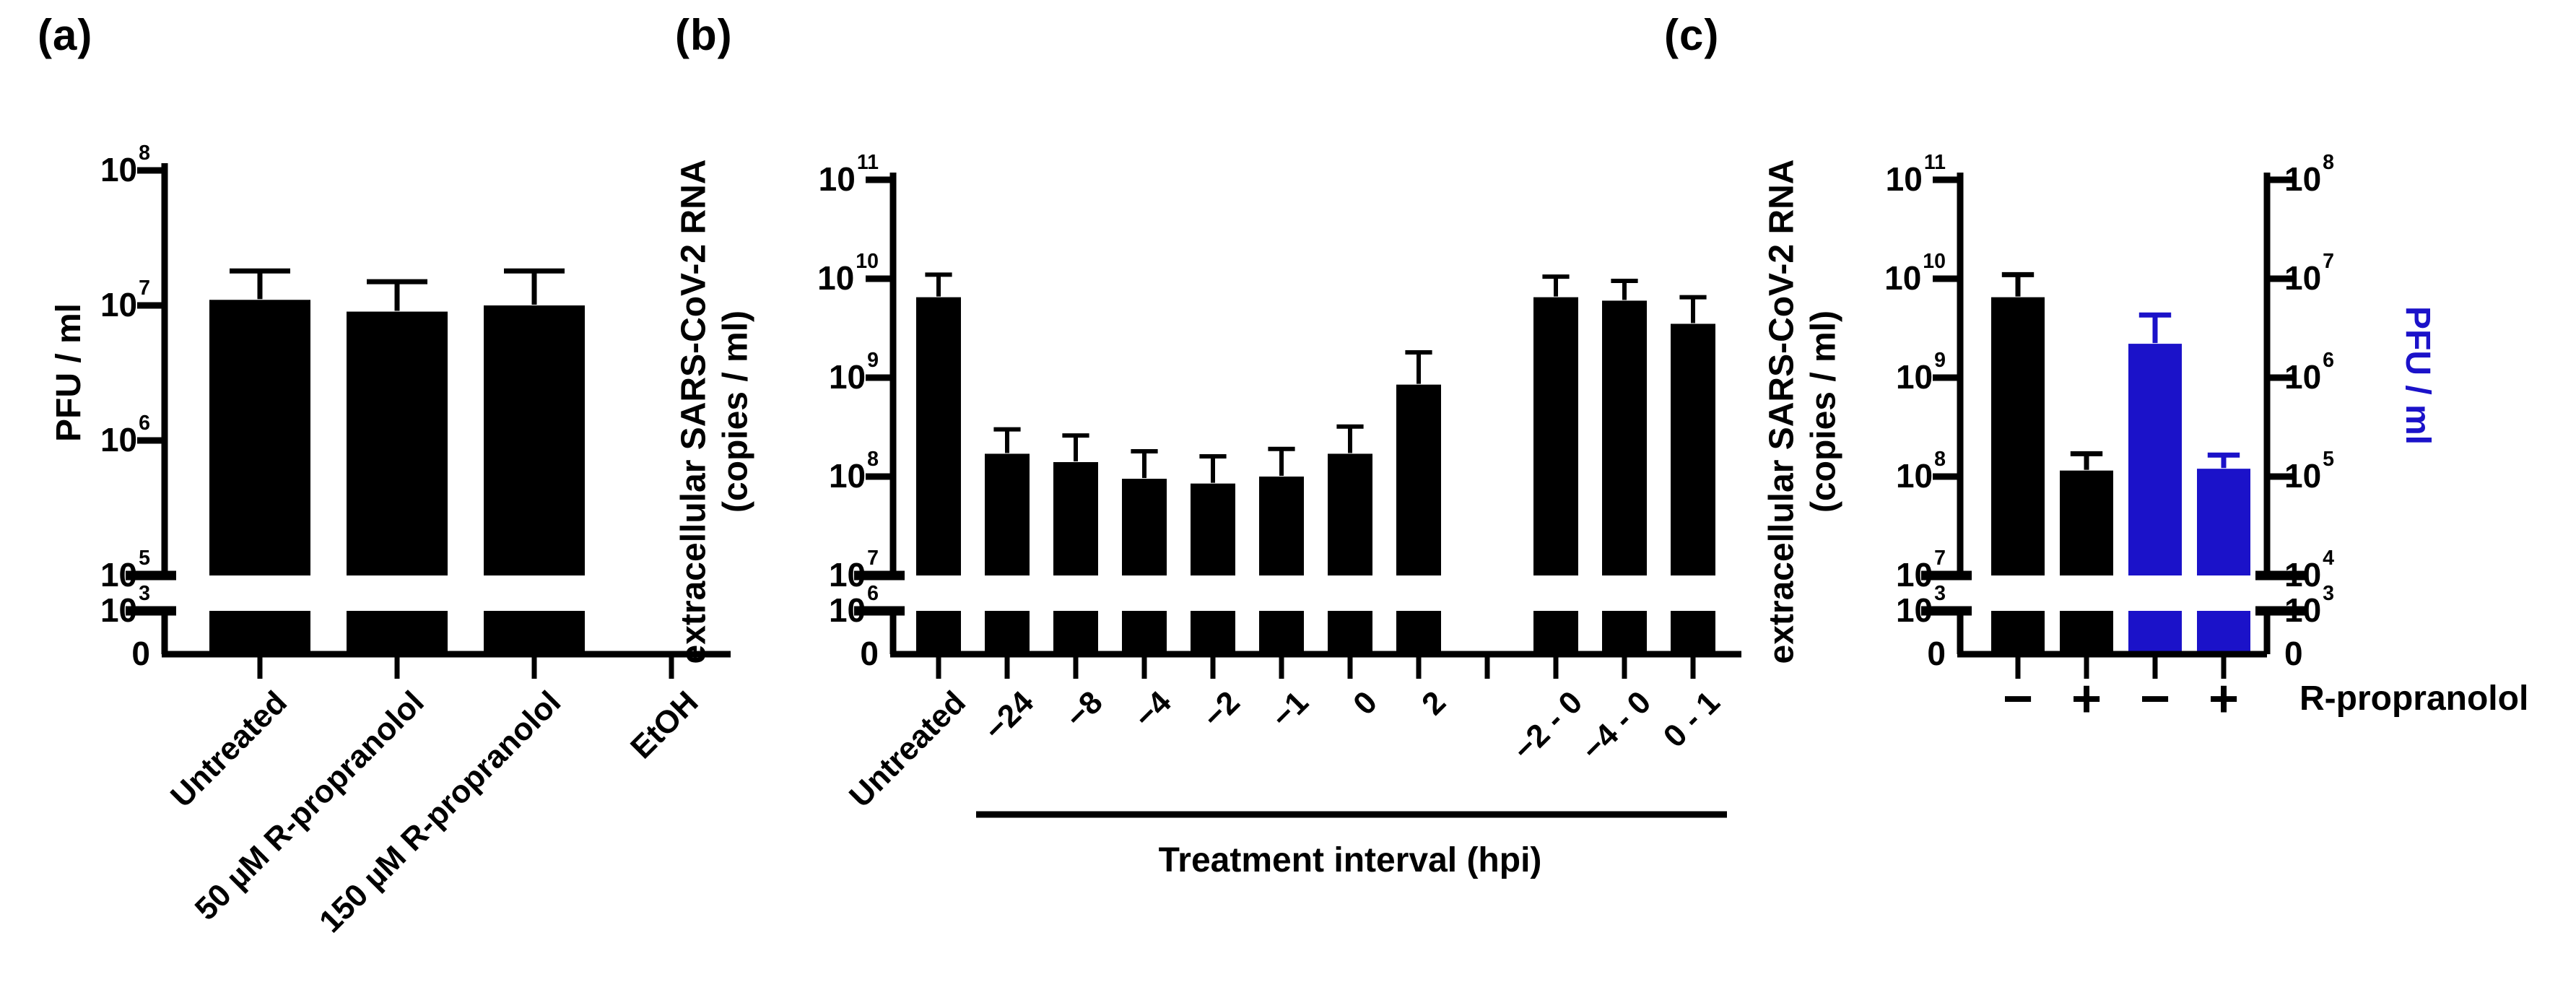  Describe the element at coordinates (2329, 558) in the screenshot. I see `y-tick-exponent: 4` at that location.